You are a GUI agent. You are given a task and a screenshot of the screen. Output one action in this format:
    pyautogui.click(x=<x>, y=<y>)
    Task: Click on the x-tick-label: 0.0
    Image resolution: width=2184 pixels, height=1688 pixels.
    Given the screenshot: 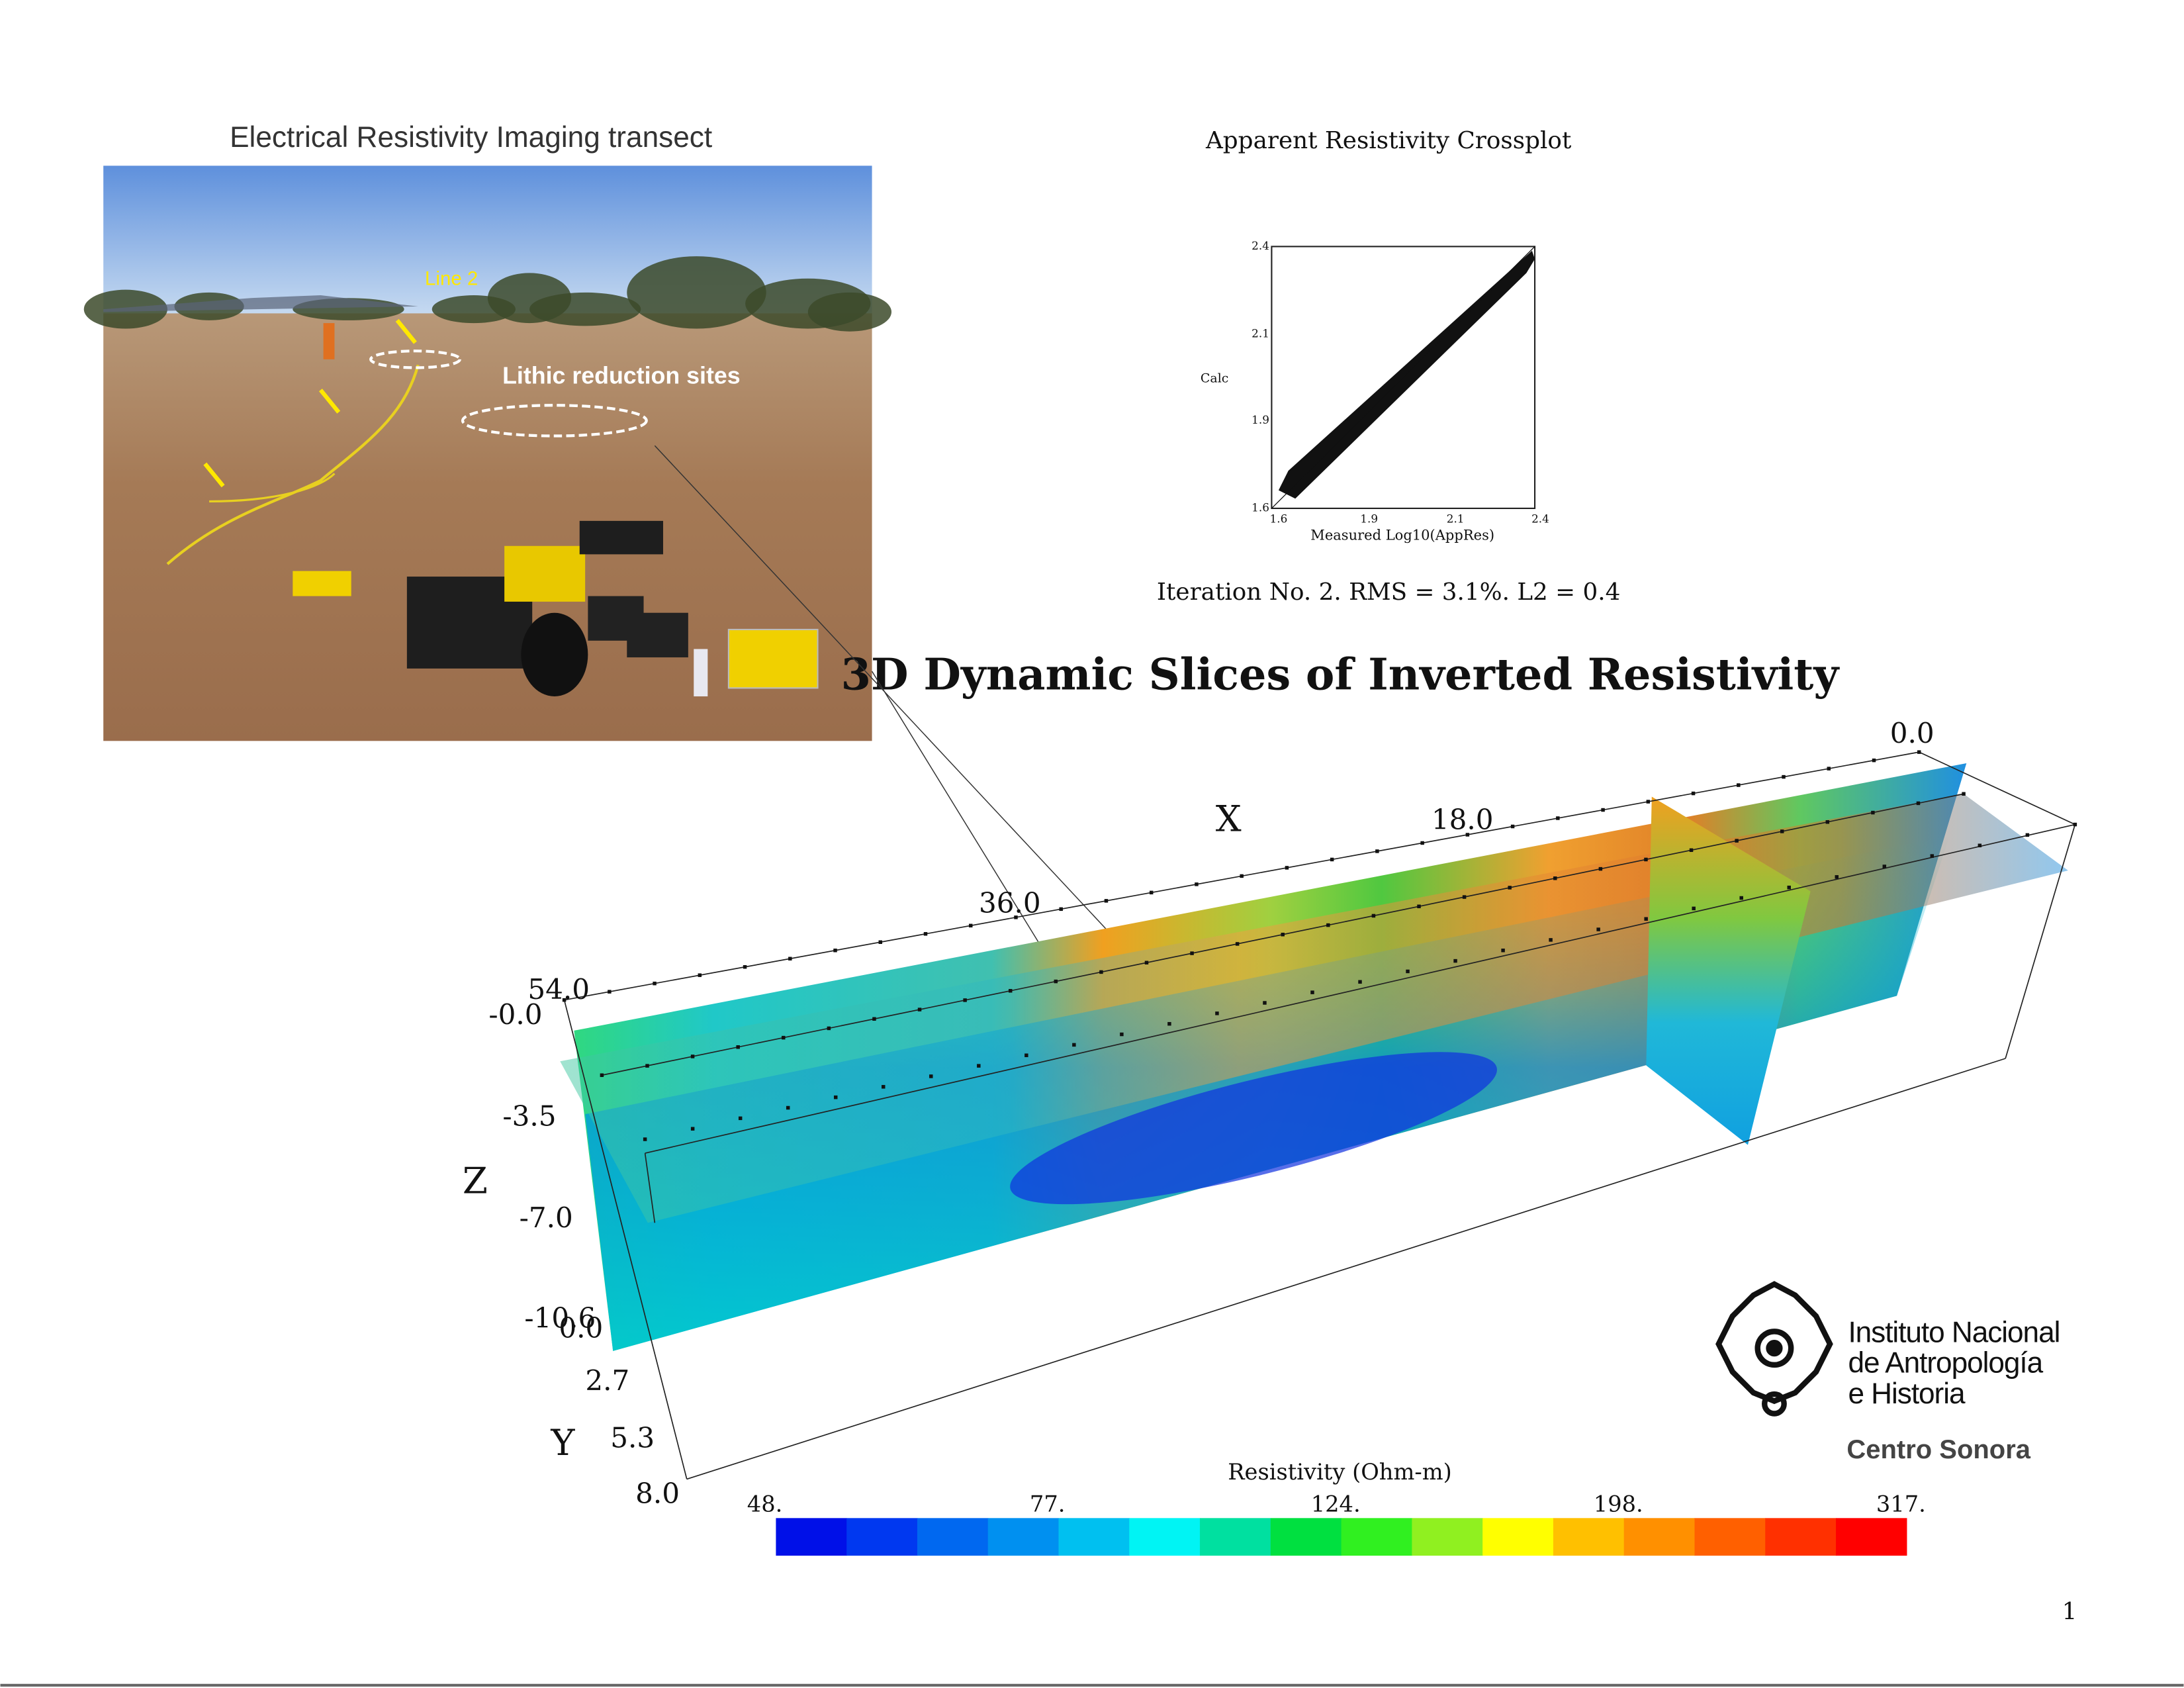 What is the action you would take?
    pyautogui.click(x=1912, y=733)
    